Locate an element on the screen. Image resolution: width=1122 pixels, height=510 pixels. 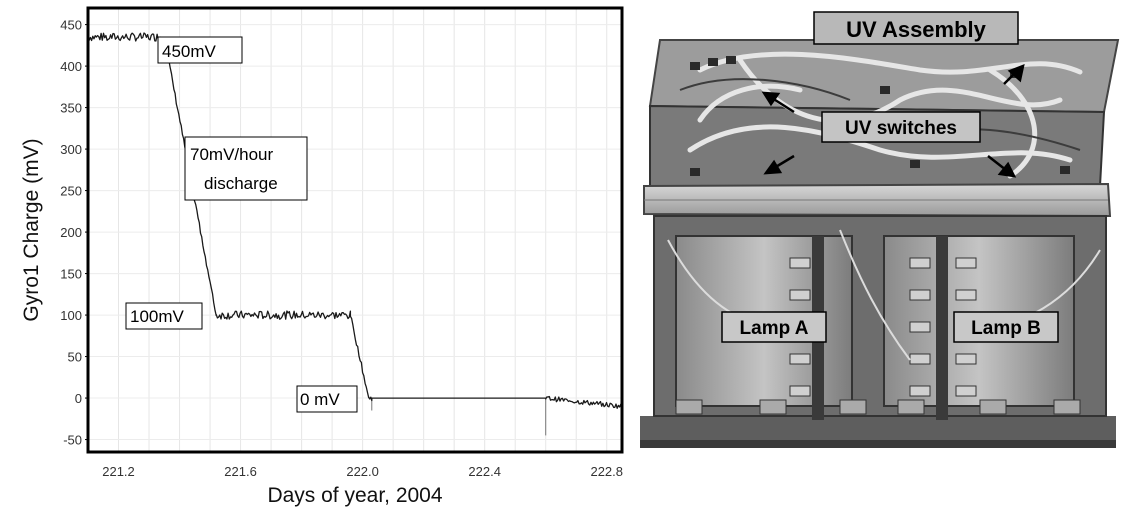
x-axis-title: Days of year, 2004 is located at coordinates (354, 495).